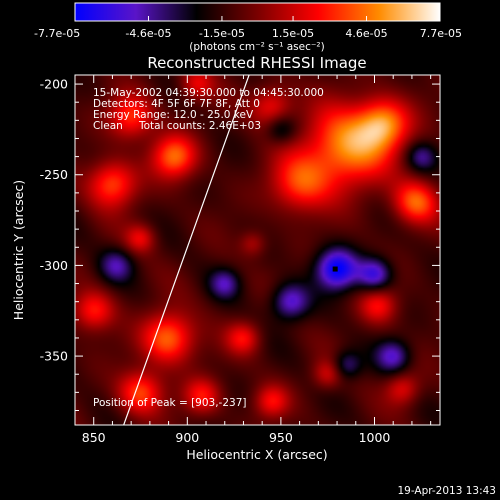 The width and height of the screenshot is (500, 500). Describe the element at coordinates (446, 491) in the screenshot. I see `footer-date: 19-Apr-2013 13:43` at that location.